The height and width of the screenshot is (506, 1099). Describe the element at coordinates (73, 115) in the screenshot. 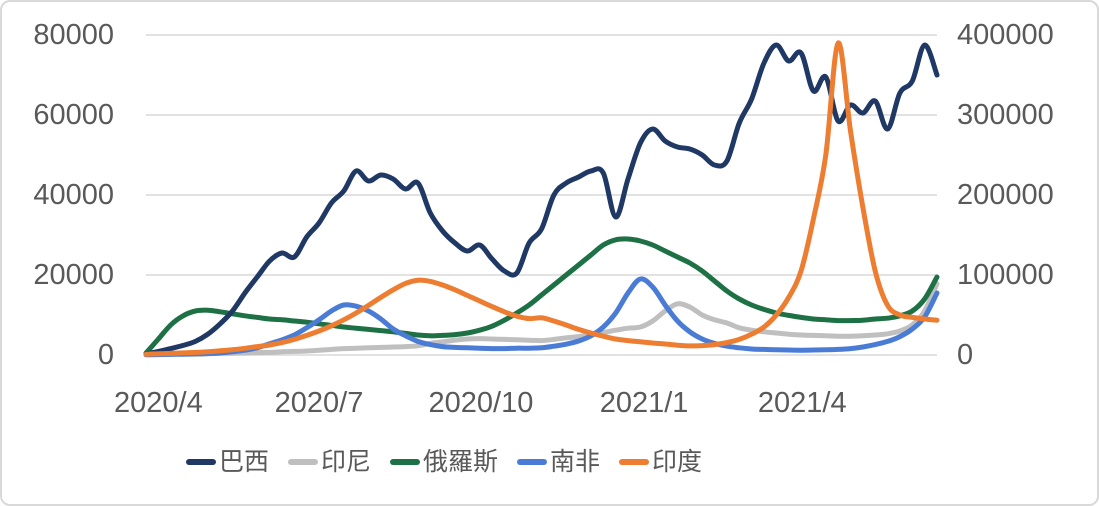

I see `y-left-tick-label: 60000` at that location.